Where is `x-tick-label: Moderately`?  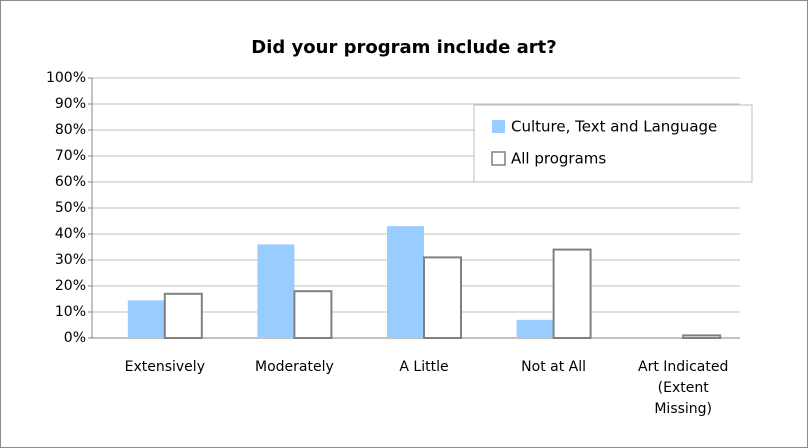 x-tick-label: Moderately is located at coordinates (294, 367).